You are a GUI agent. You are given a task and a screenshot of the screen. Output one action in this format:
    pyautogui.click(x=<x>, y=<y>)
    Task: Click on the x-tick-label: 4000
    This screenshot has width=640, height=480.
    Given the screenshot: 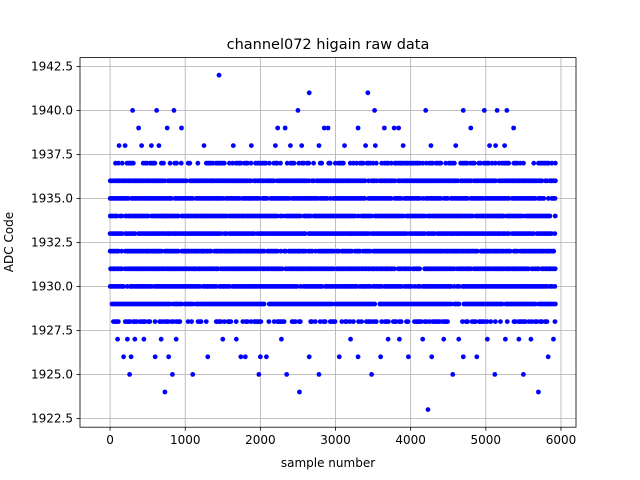 What is the action you would take?
    pyautogui.click(x=410, y=440)
    